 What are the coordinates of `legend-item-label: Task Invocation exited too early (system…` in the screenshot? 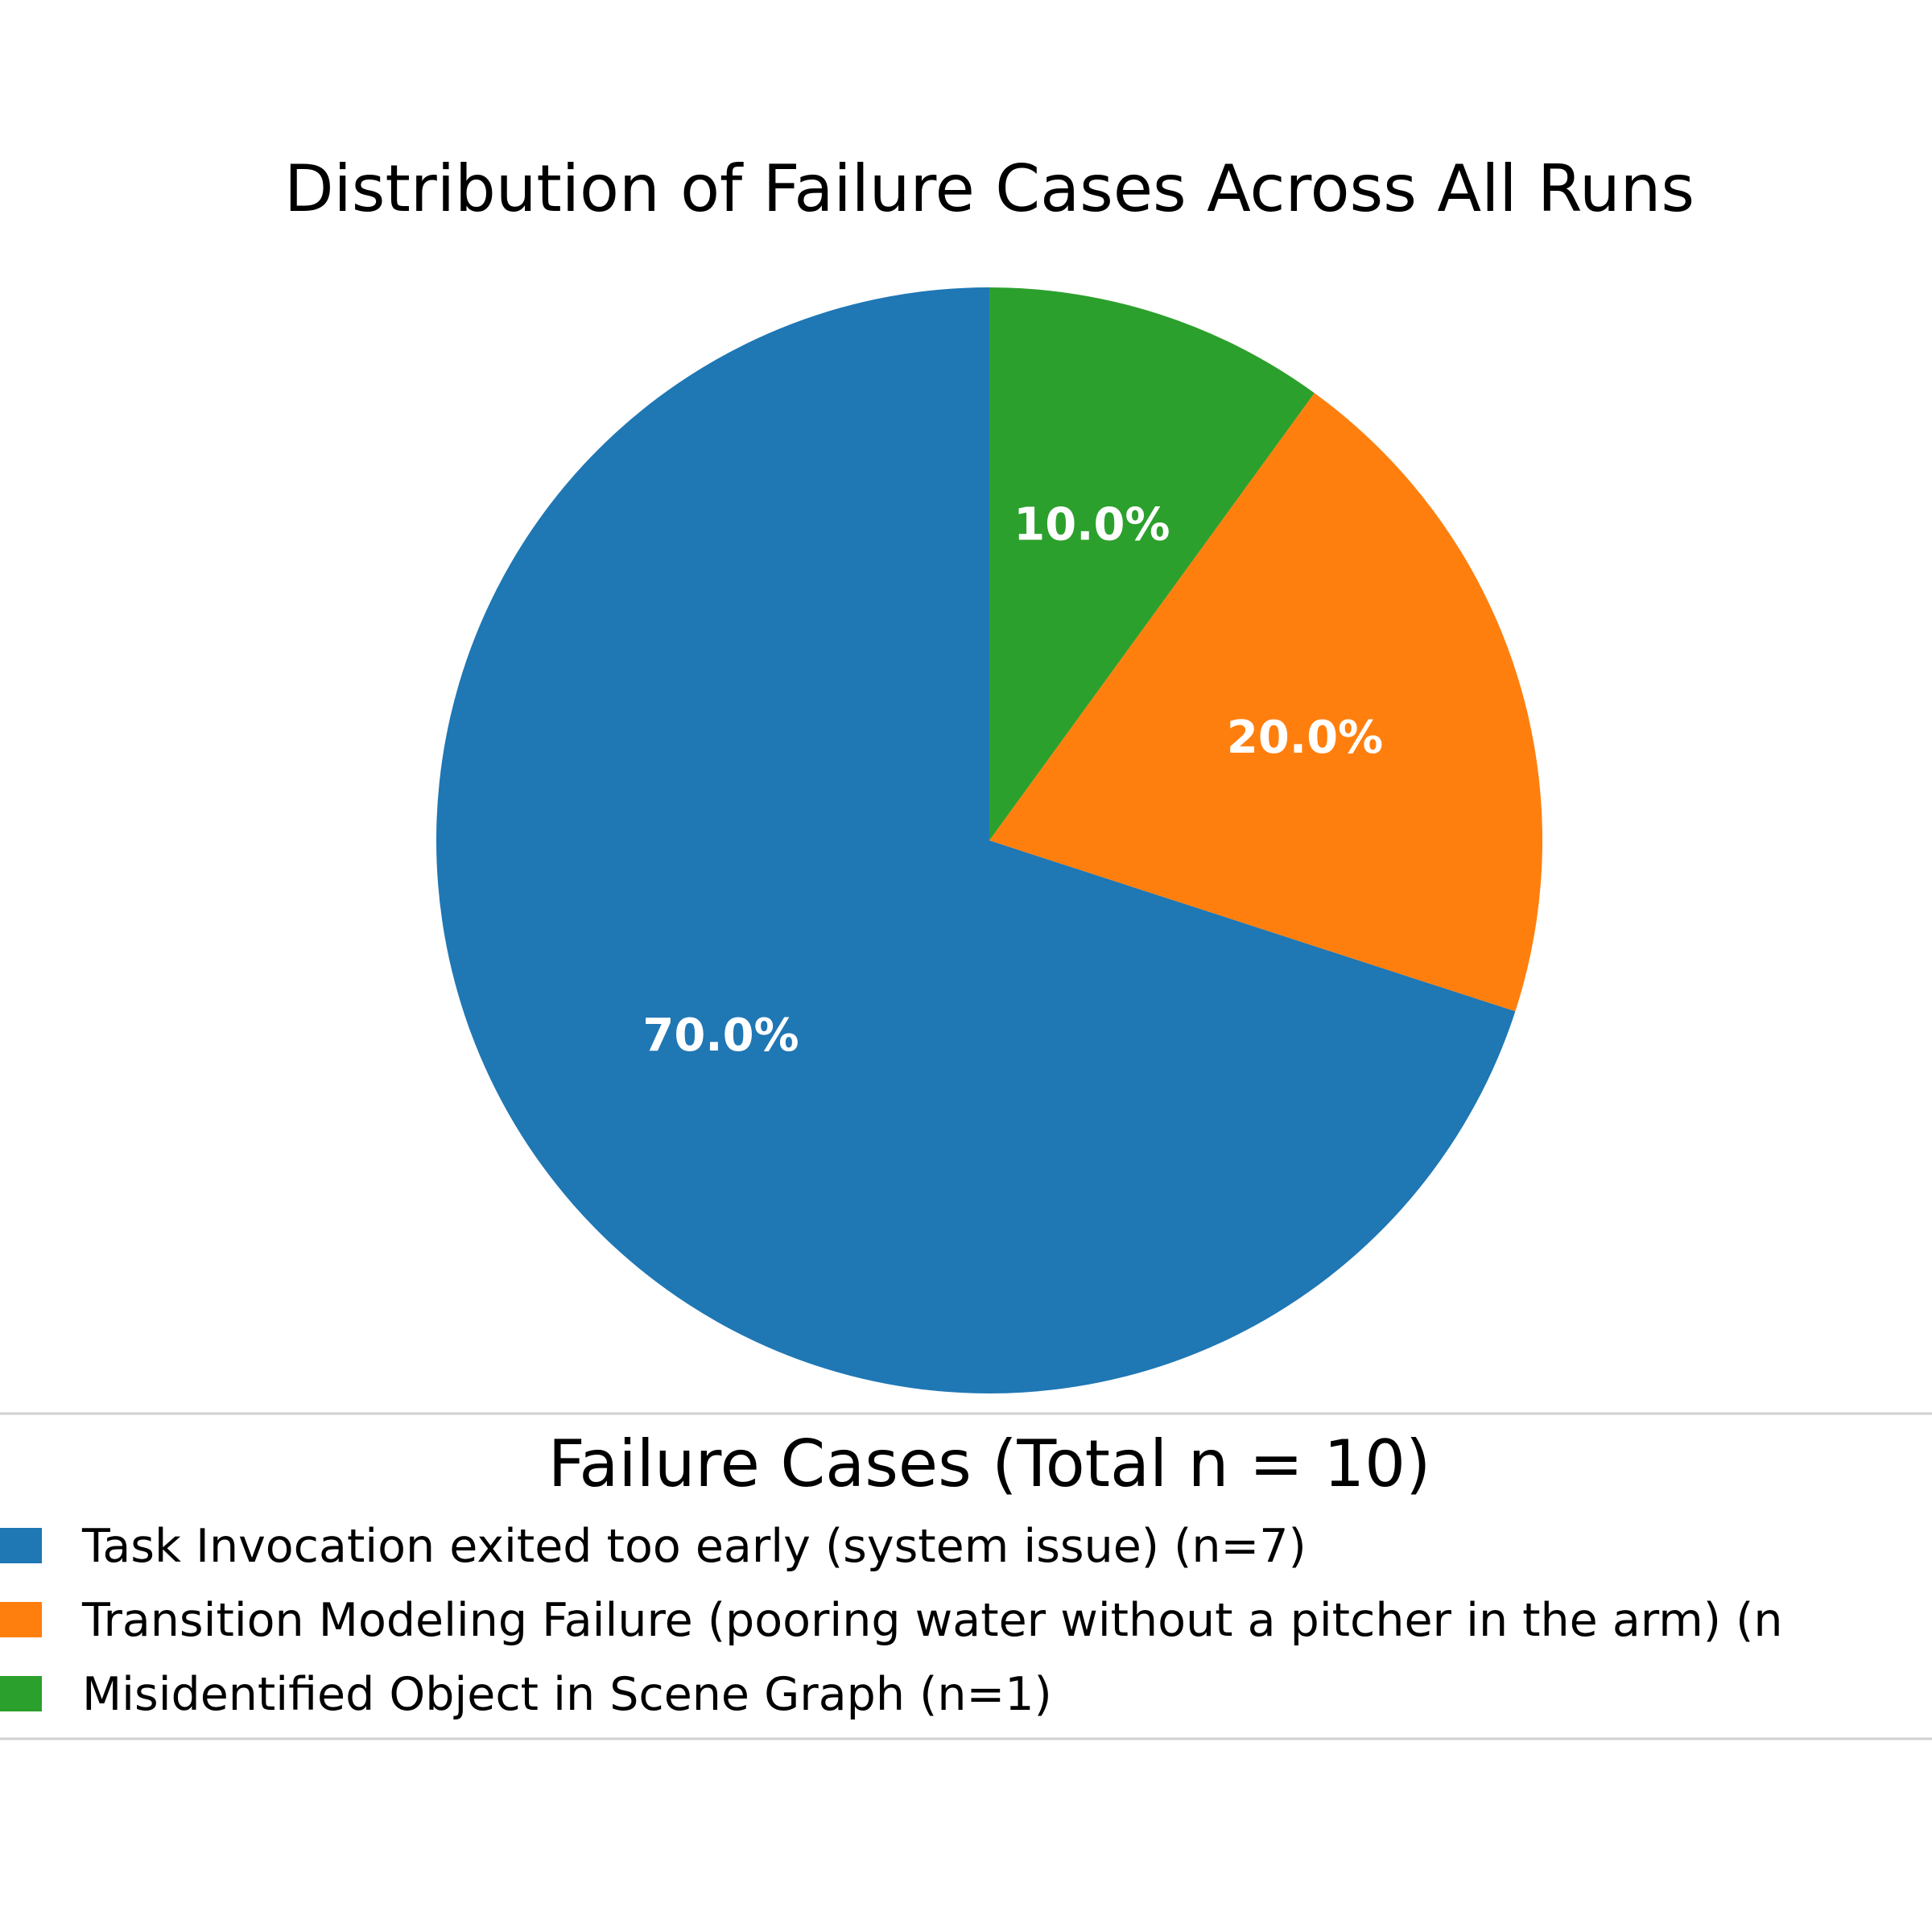 It's located at (694, 1546).